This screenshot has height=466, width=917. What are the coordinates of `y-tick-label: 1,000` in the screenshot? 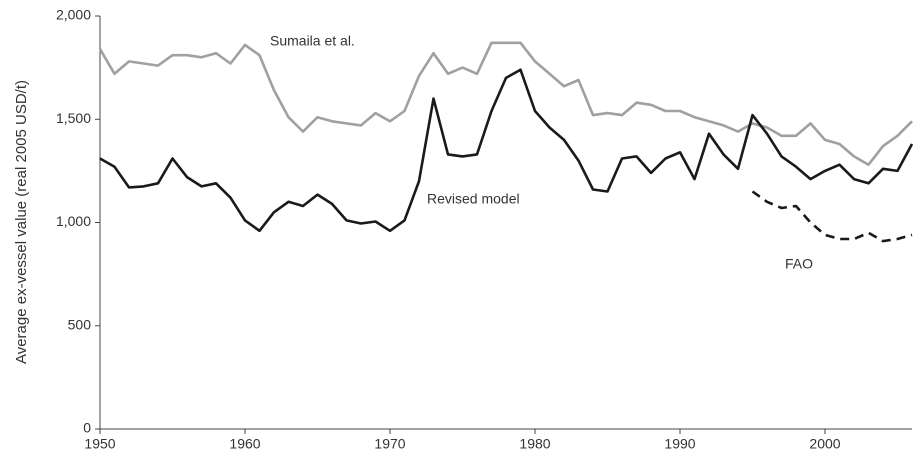 It's located at (73, 221).